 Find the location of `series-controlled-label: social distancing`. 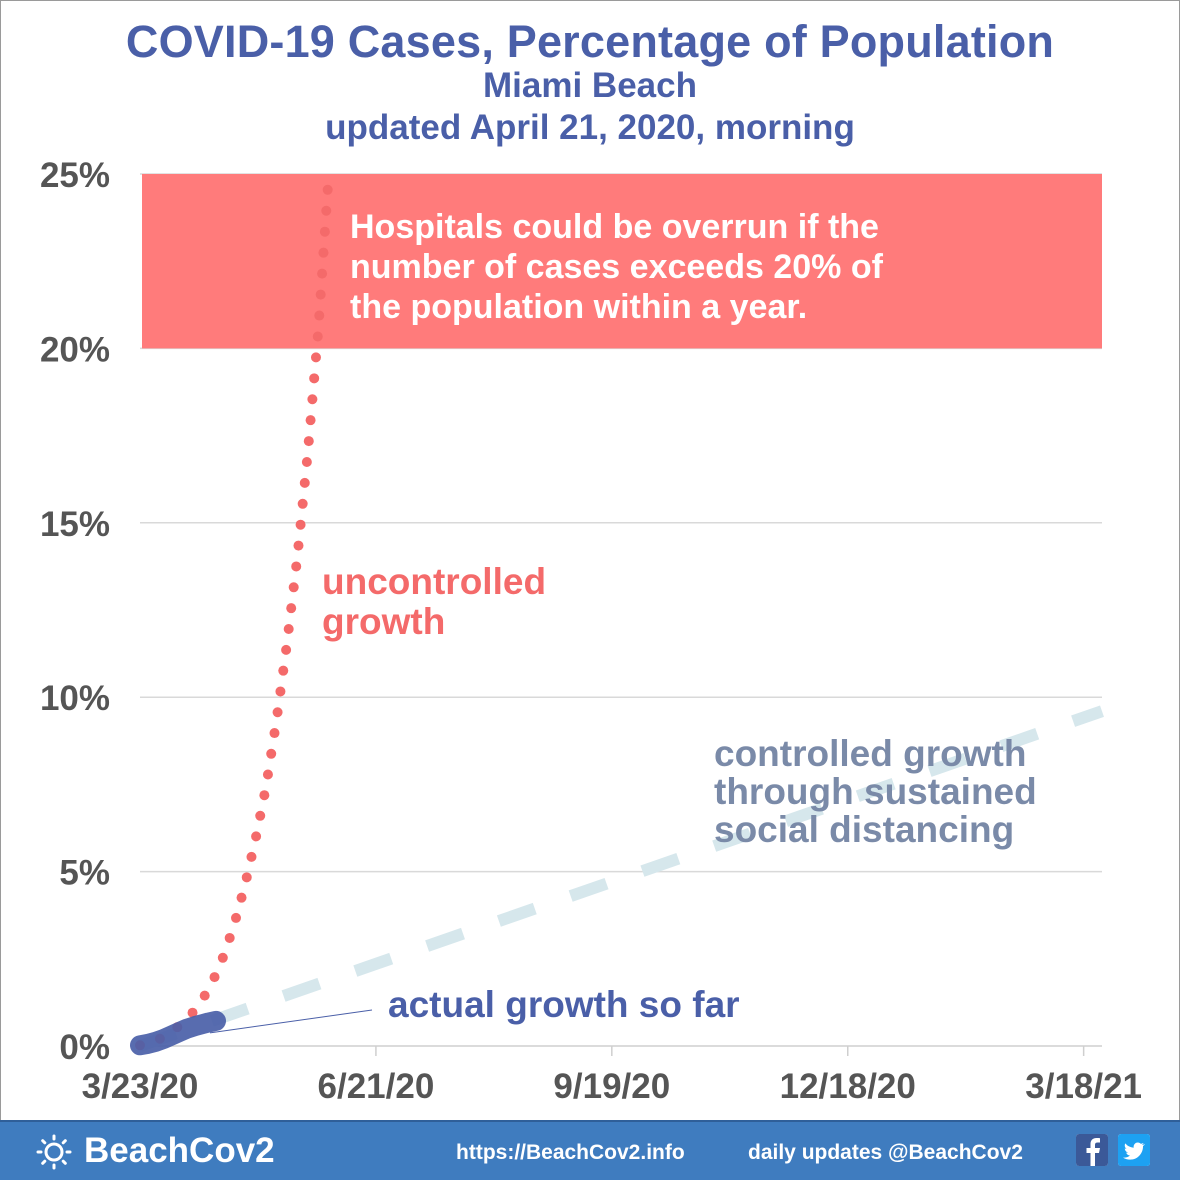

series-controlled-label: social distancing is located at coordinates (864, 829).